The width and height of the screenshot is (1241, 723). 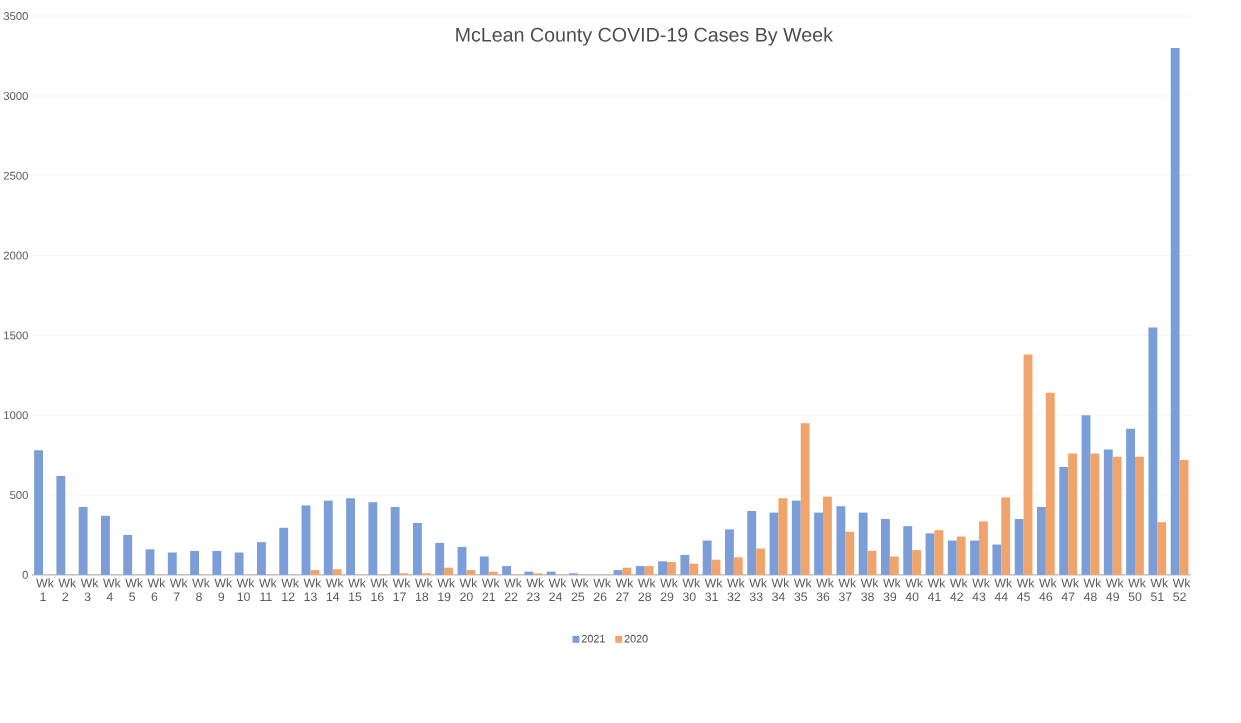 What do you see at coordinates (646, 589) in the screenshot?
I see `x-tick-label: Wk 28` at bounding box center [646, 589].